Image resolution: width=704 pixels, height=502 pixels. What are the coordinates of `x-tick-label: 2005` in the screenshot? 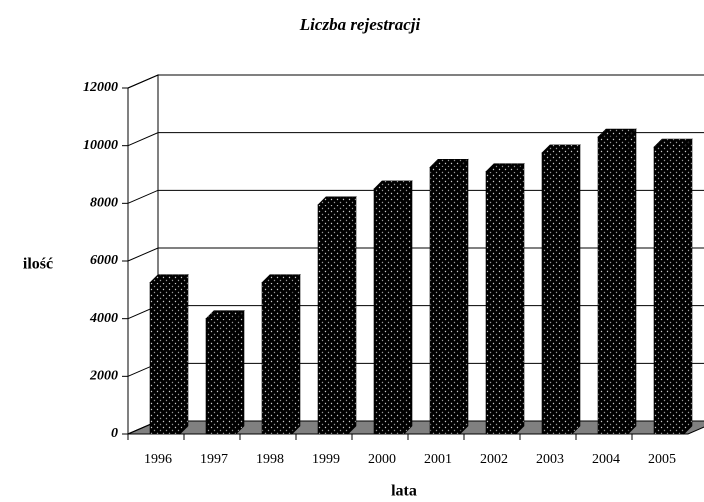 It's located at (662, 459).